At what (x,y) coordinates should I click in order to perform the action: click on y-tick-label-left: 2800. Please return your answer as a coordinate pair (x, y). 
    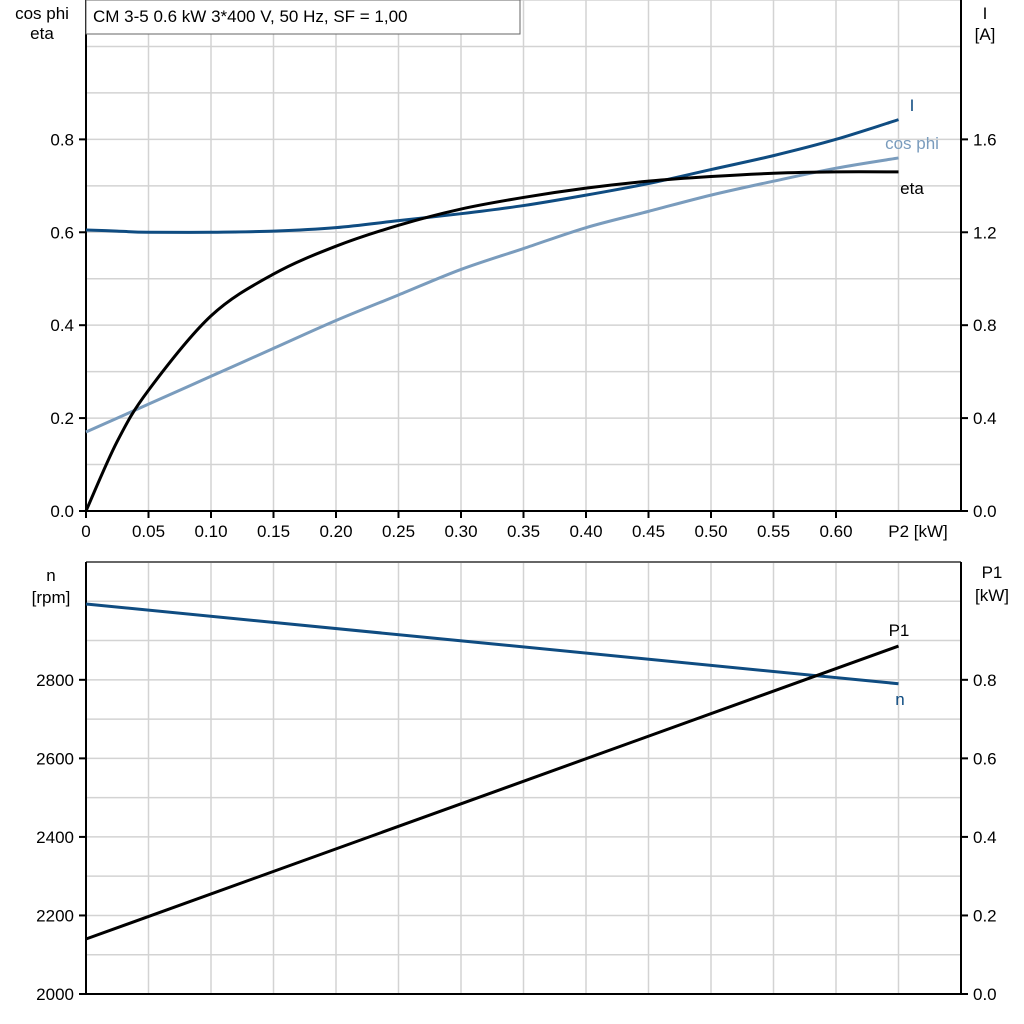
    Looking at the image, I should click on (55, 680).